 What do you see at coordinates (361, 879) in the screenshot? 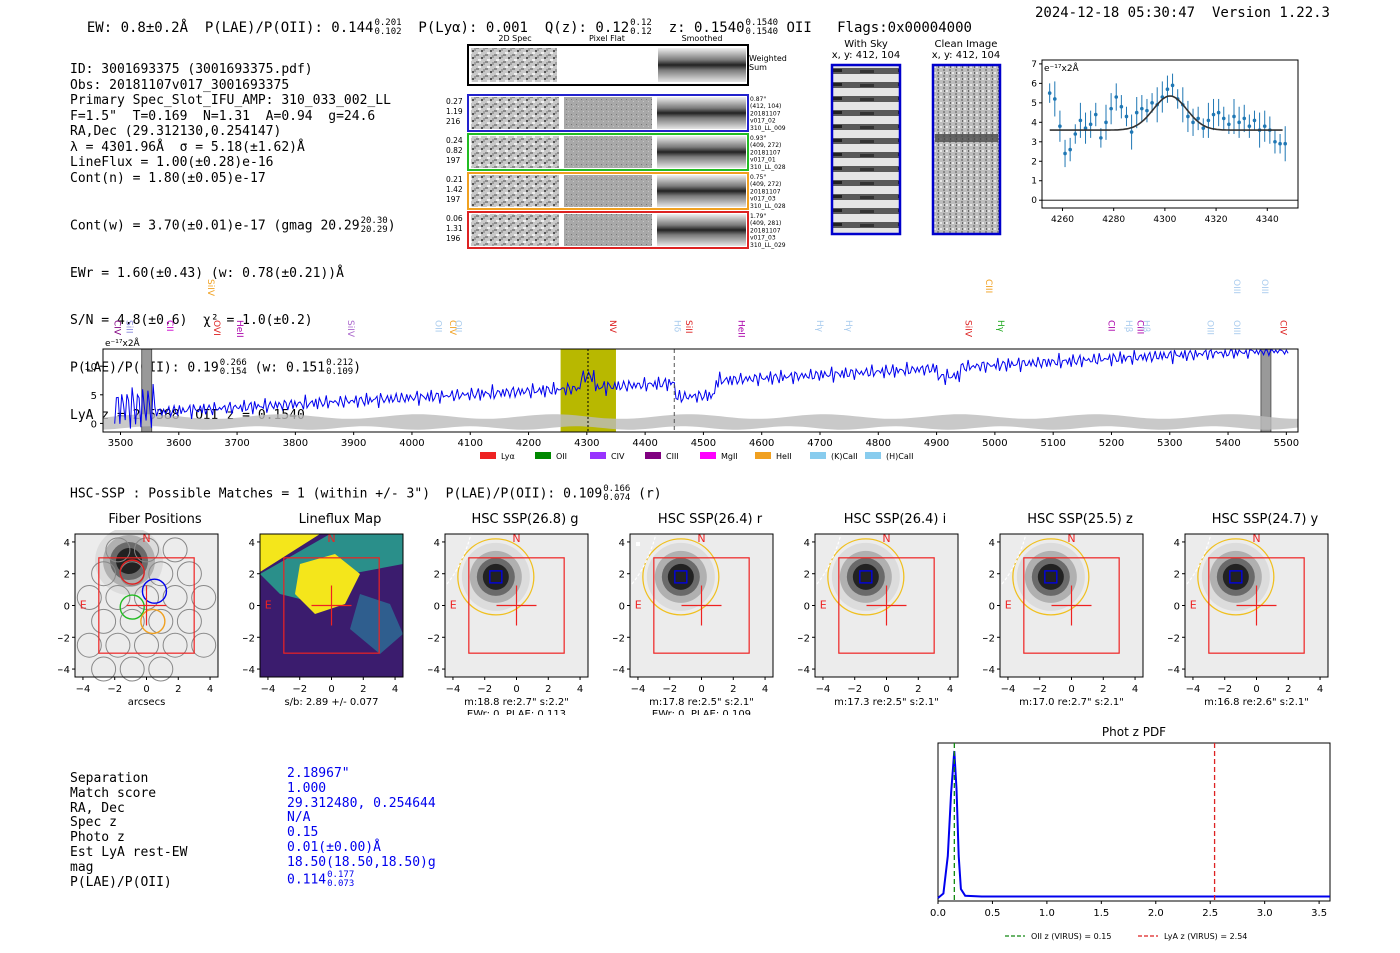
I see `match-value-row: 0.114 0.177 0.073` at bounding box center [361, 879].